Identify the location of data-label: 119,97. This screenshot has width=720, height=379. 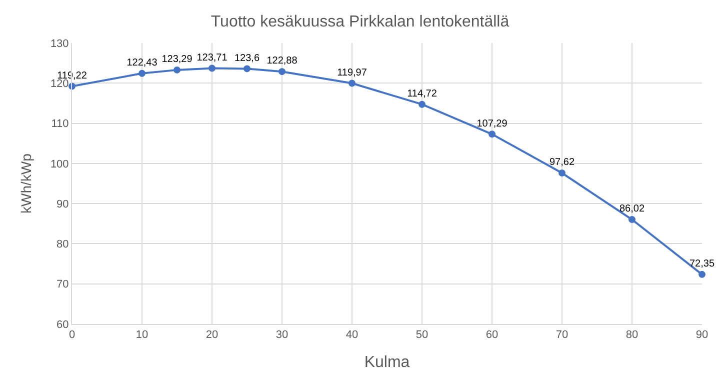
(352, 72).